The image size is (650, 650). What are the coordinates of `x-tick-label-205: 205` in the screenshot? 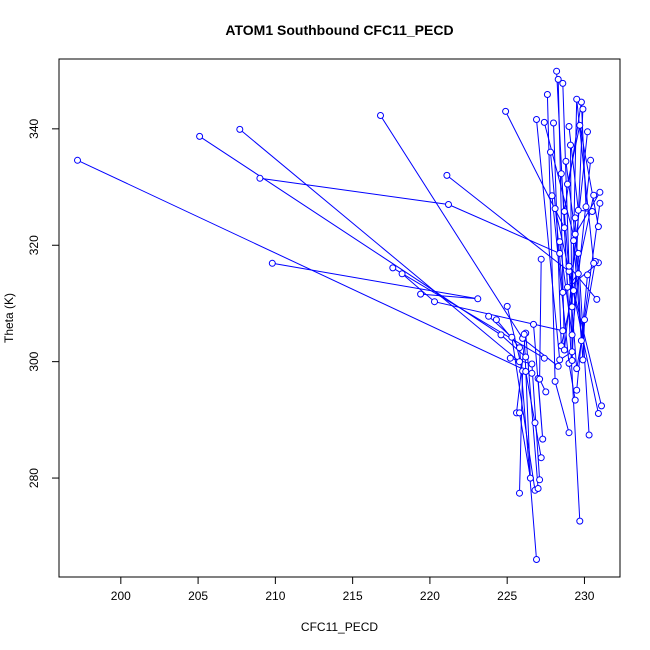 It's located at (198, 596).